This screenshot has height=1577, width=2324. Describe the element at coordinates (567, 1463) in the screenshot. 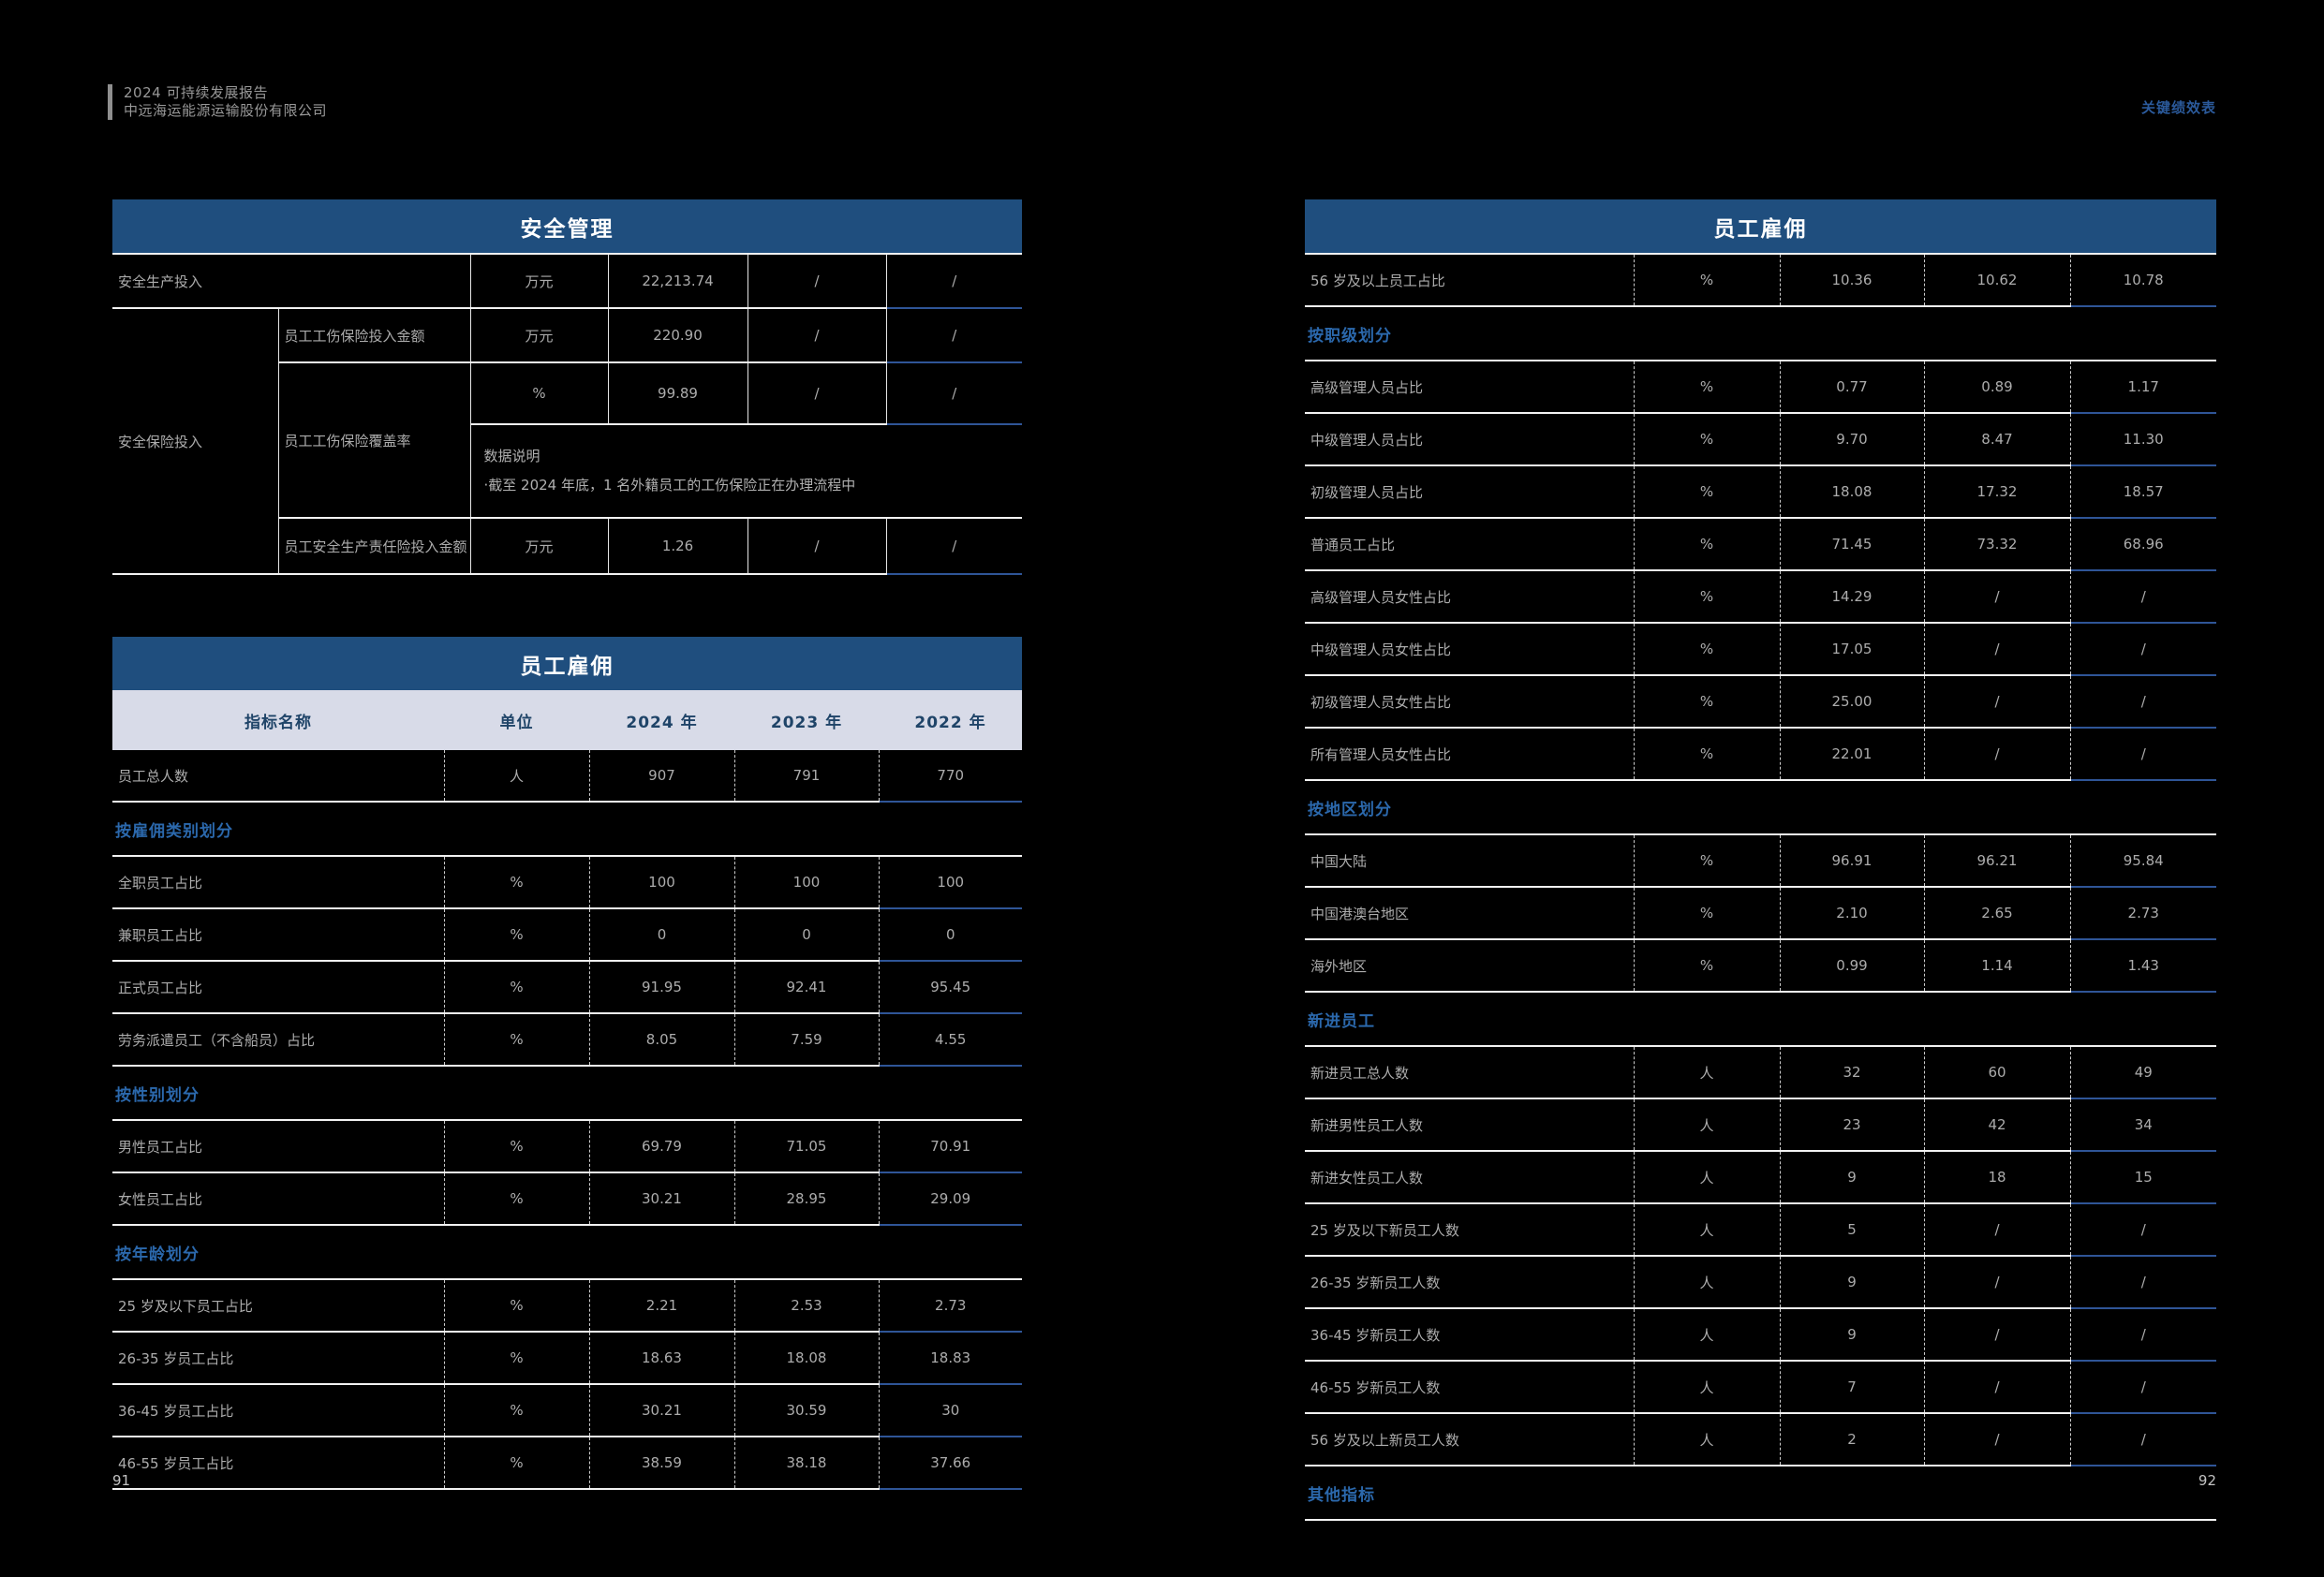

I see `table-row: 46-55 岁员工占比% 38.59 38.18 37.66` at that location.